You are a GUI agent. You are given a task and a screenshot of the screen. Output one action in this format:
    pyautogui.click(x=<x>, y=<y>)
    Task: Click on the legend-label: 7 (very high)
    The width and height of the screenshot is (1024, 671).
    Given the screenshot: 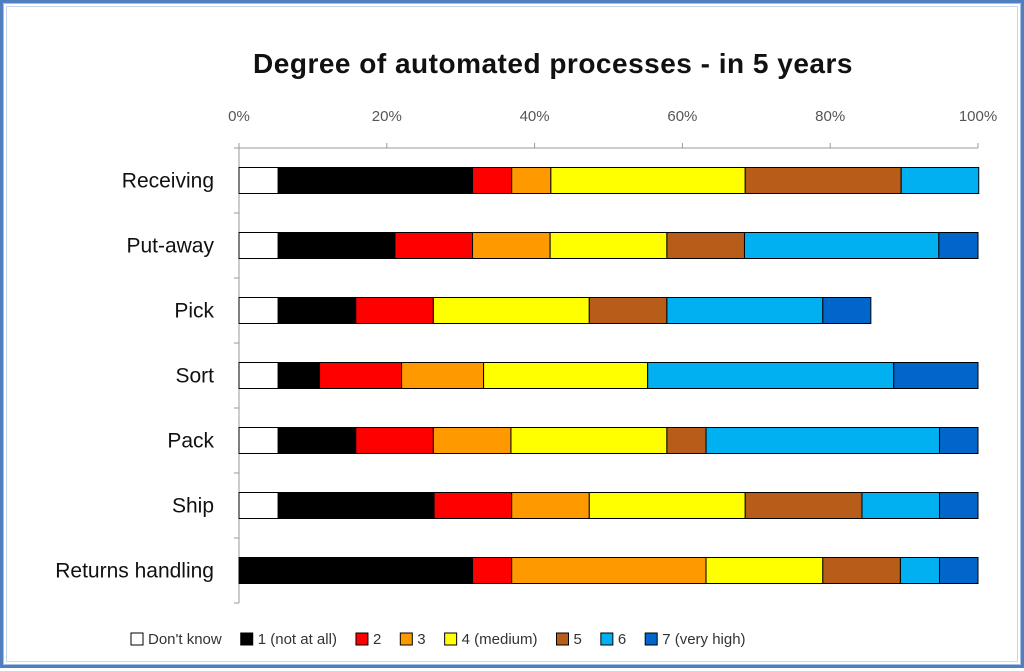 What is the action you would take?
    pyautogui.click(x=703, y=639)
    